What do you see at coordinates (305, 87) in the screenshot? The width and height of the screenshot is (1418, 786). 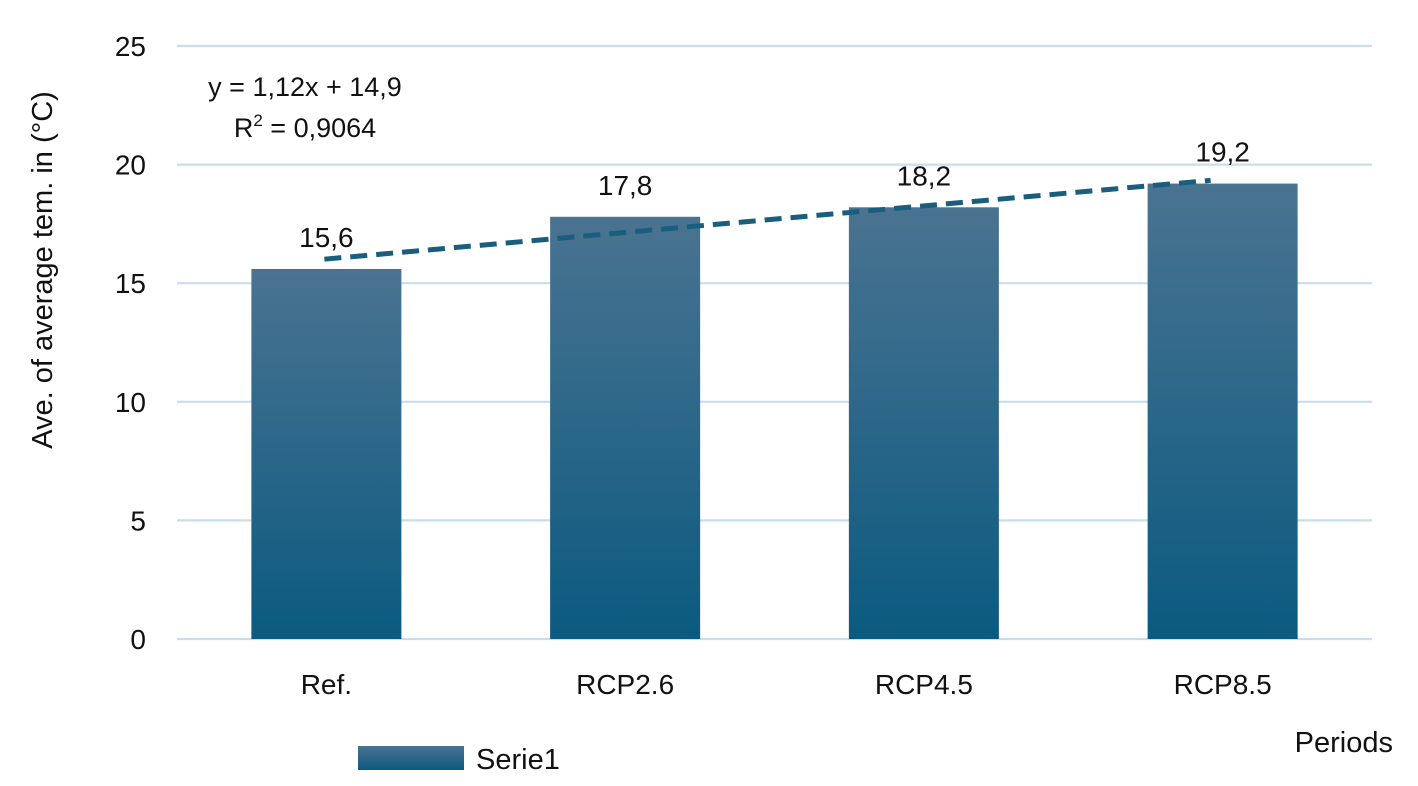 I see `trendline-equation: y = 1,12x + 14,9` at bounding box center [305, 87].